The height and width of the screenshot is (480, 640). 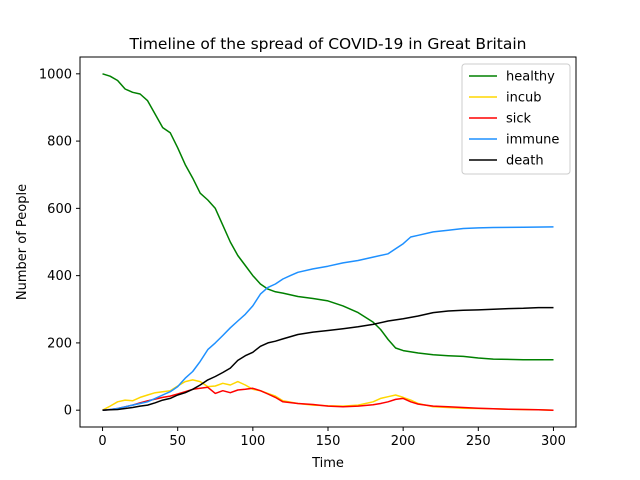 I want to click on legend-label-immune: immune, so click(x=532, y=140).